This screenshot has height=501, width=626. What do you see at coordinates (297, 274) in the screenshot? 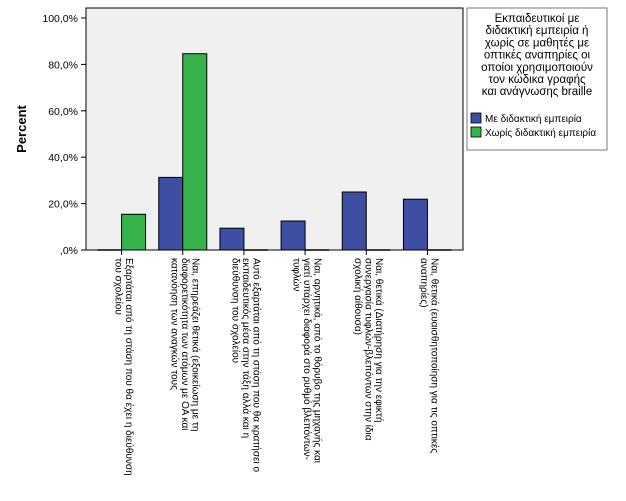
I see `x-tick-label: τυφλών` at bounding box center [297, 274].